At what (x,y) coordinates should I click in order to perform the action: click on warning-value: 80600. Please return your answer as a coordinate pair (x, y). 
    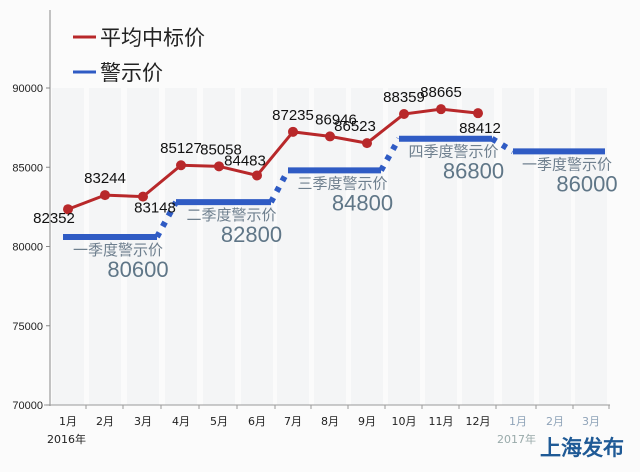
    Looking at the image, I should click on (137, 269).